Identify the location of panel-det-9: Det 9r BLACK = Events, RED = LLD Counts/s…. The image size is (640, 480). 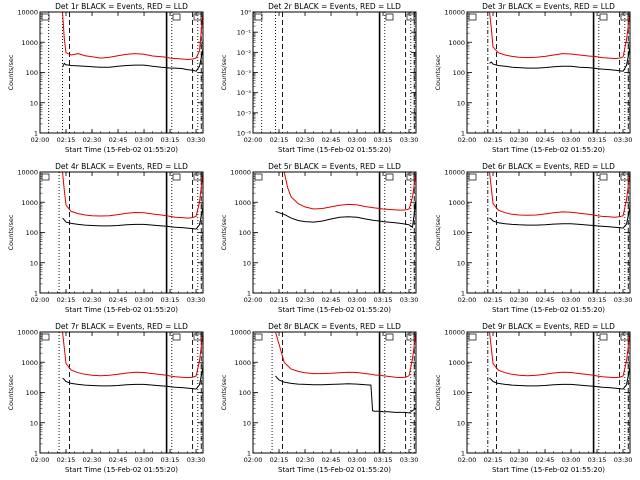
(533, 398).